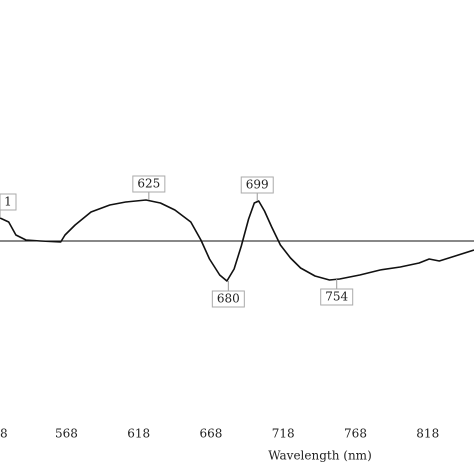 This screenshot has height=474, width=474. What do you see at coordinates (283, 434) in the screenshot?
I see `x-tick-label: 718` at bounding box center [283, 434].